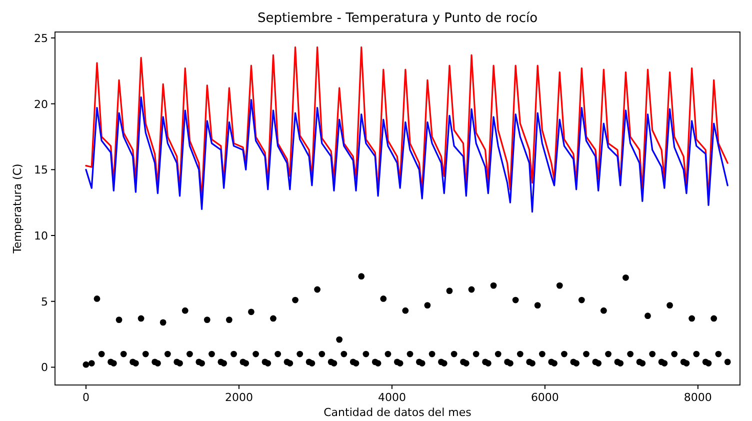 The width and height of the screenshot is (752, 421). Describe the element at coordinates (86, 397) in the screenshot. I see `x-tick-label: 0` at that location.